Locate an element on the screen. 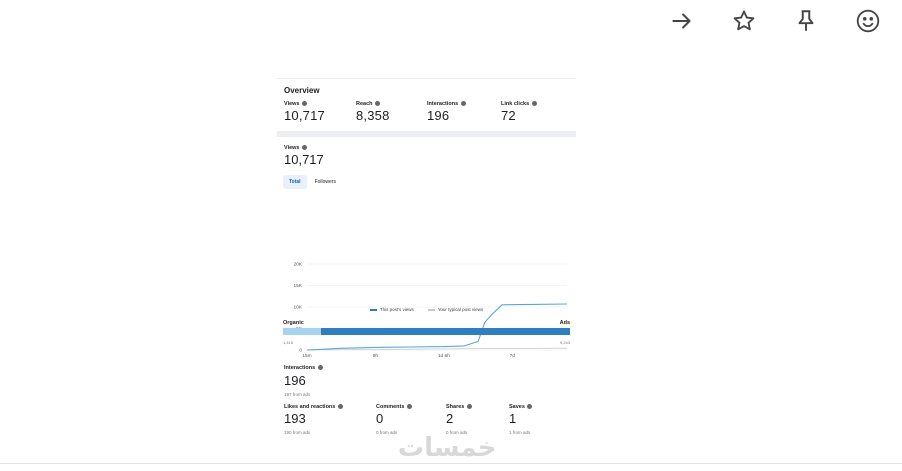 The width and height of the screenshot is (902, 471). y-tick-label: 15K is located at coordinates (297, 286).